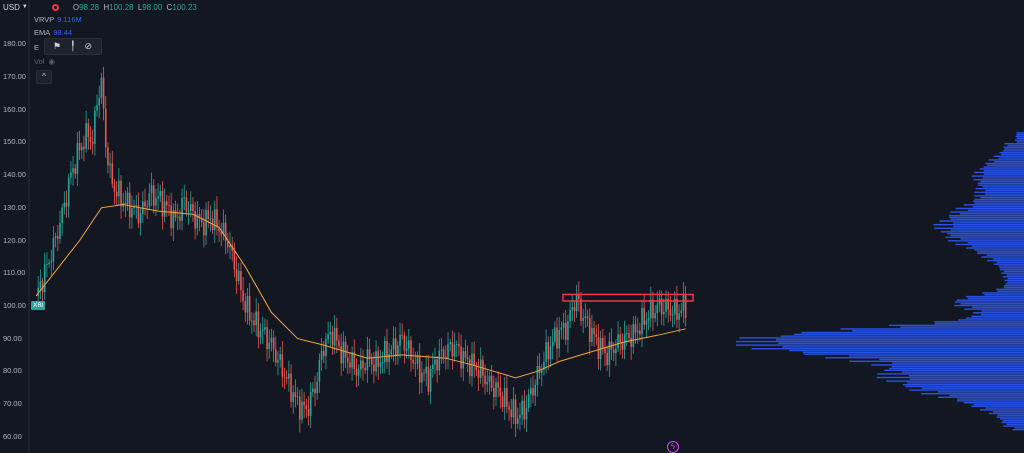  I want to click on lightning-icon: ϟ, so click(673, 447).